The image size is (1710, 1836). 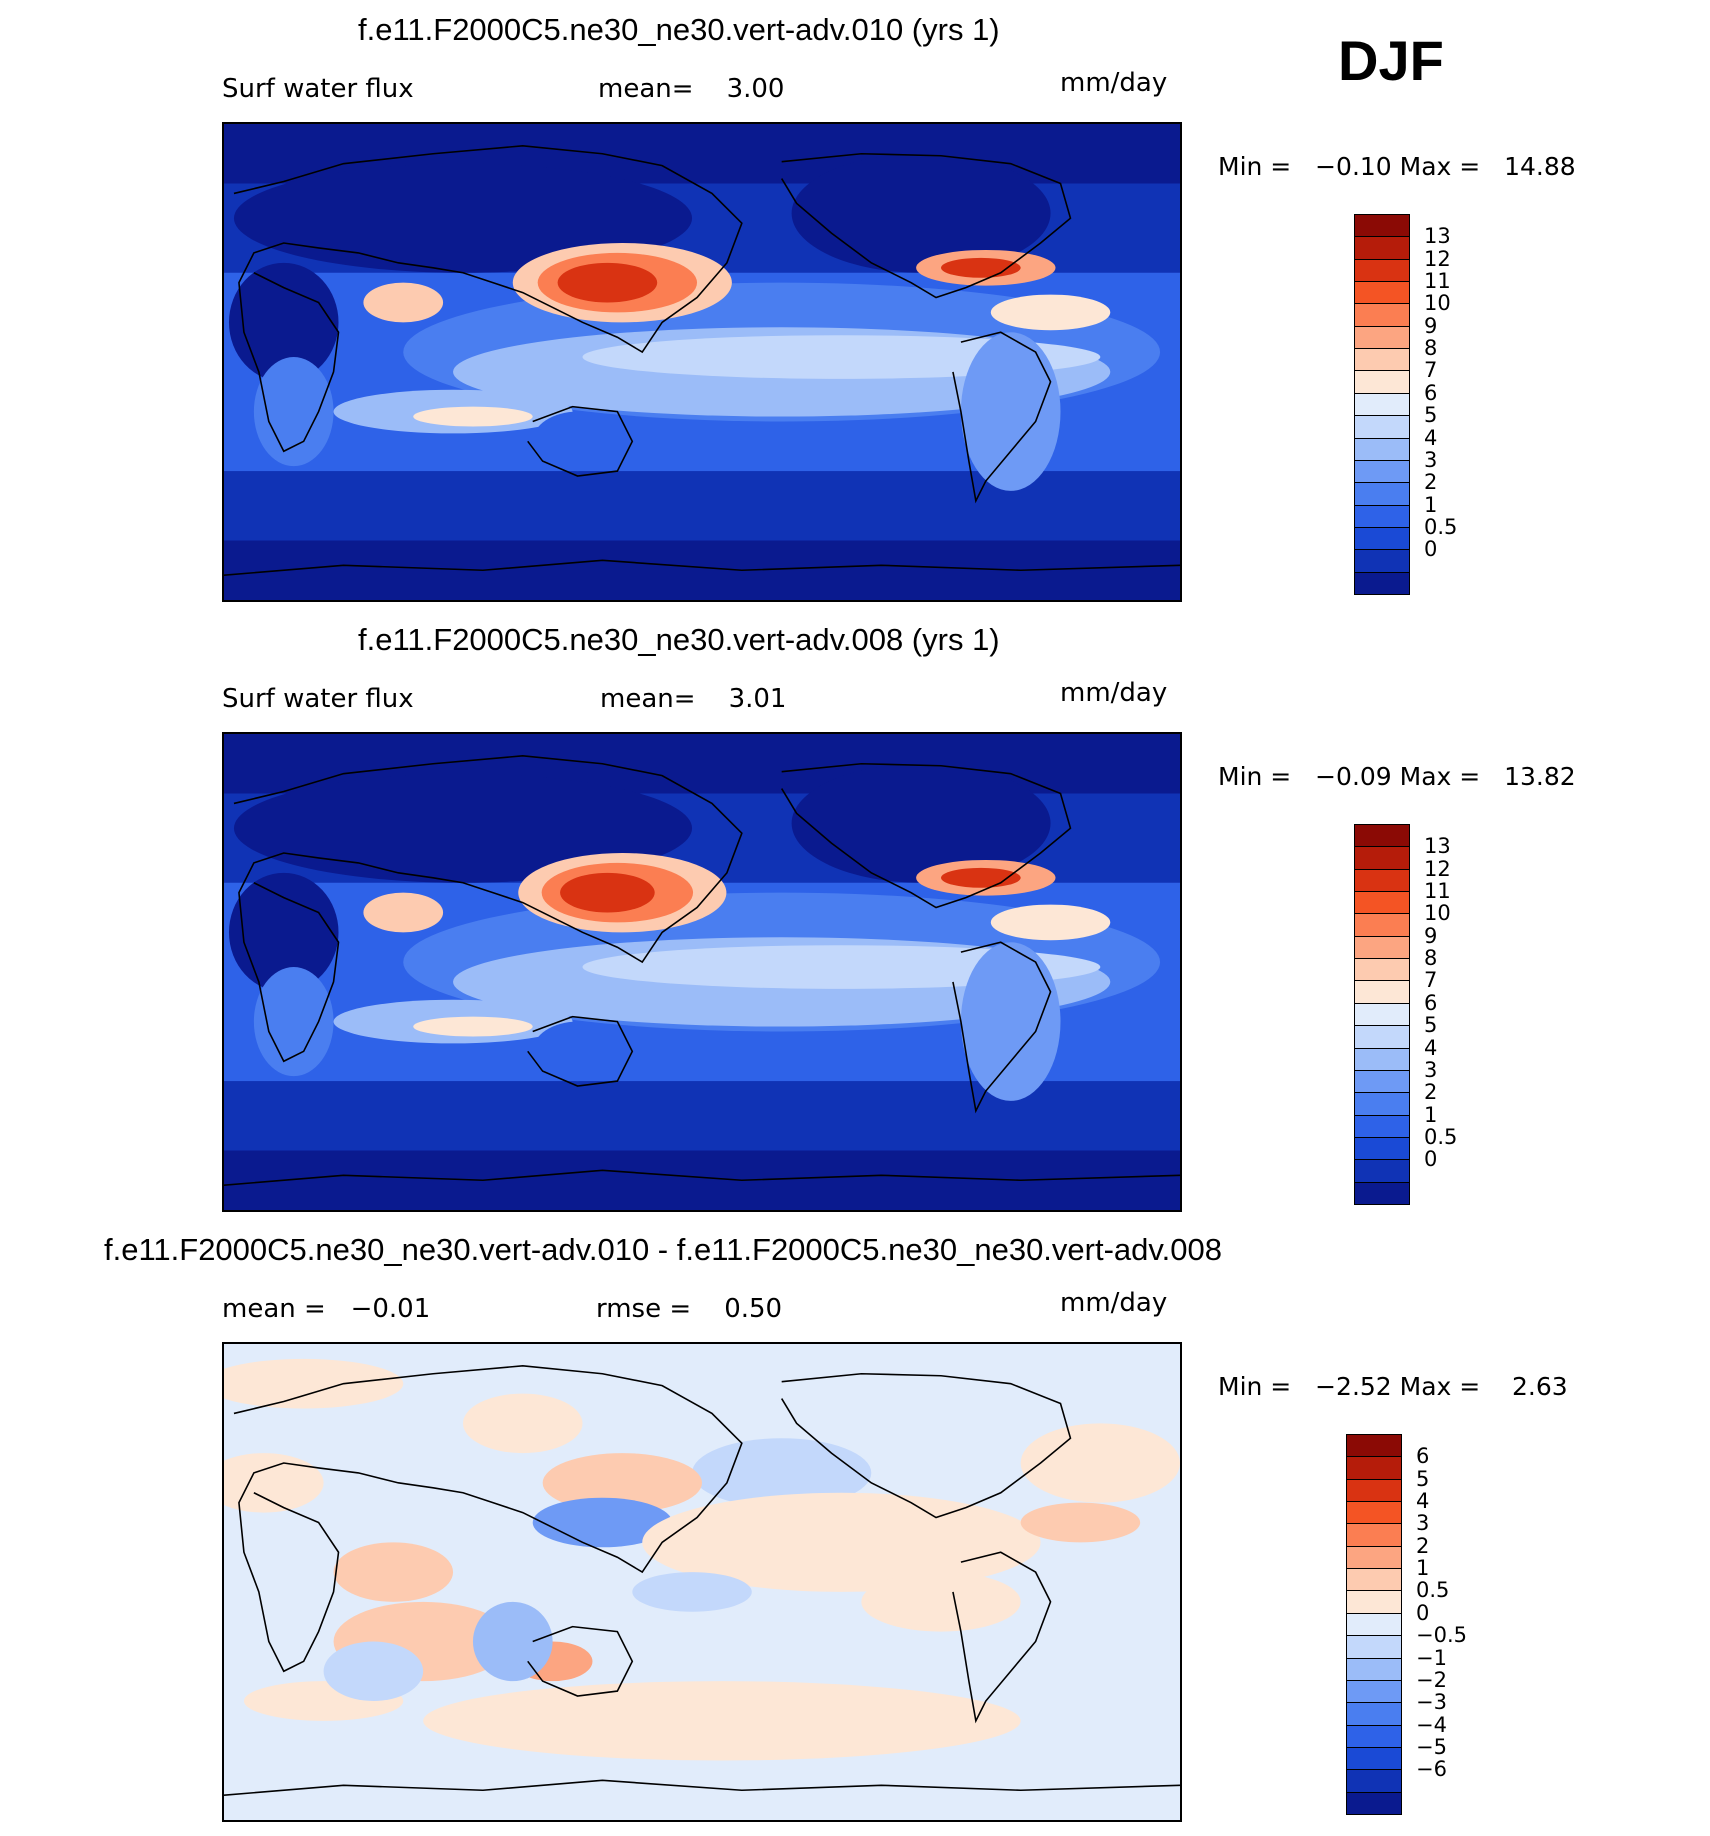 I want to click on panel-1-map, so click(x=702, y=362).